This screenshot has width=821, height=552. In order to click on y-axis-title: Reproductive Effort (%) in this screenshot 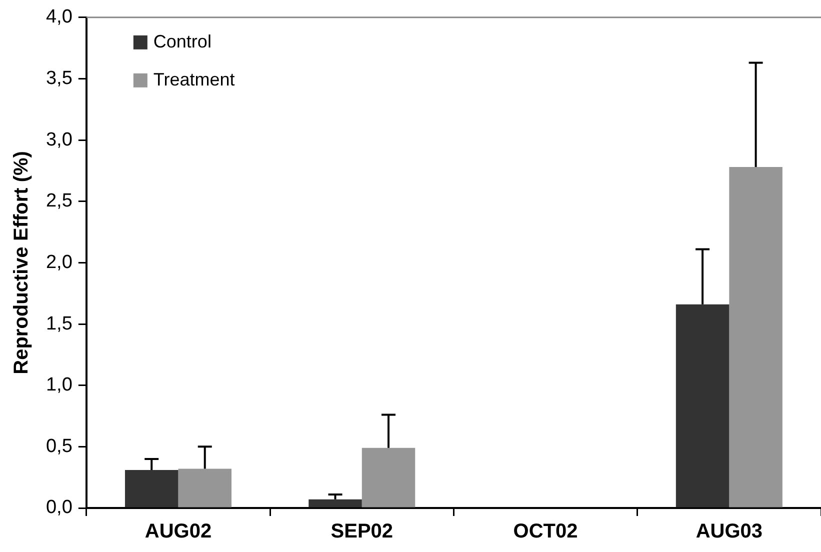, I will do `click(21, 262)`.